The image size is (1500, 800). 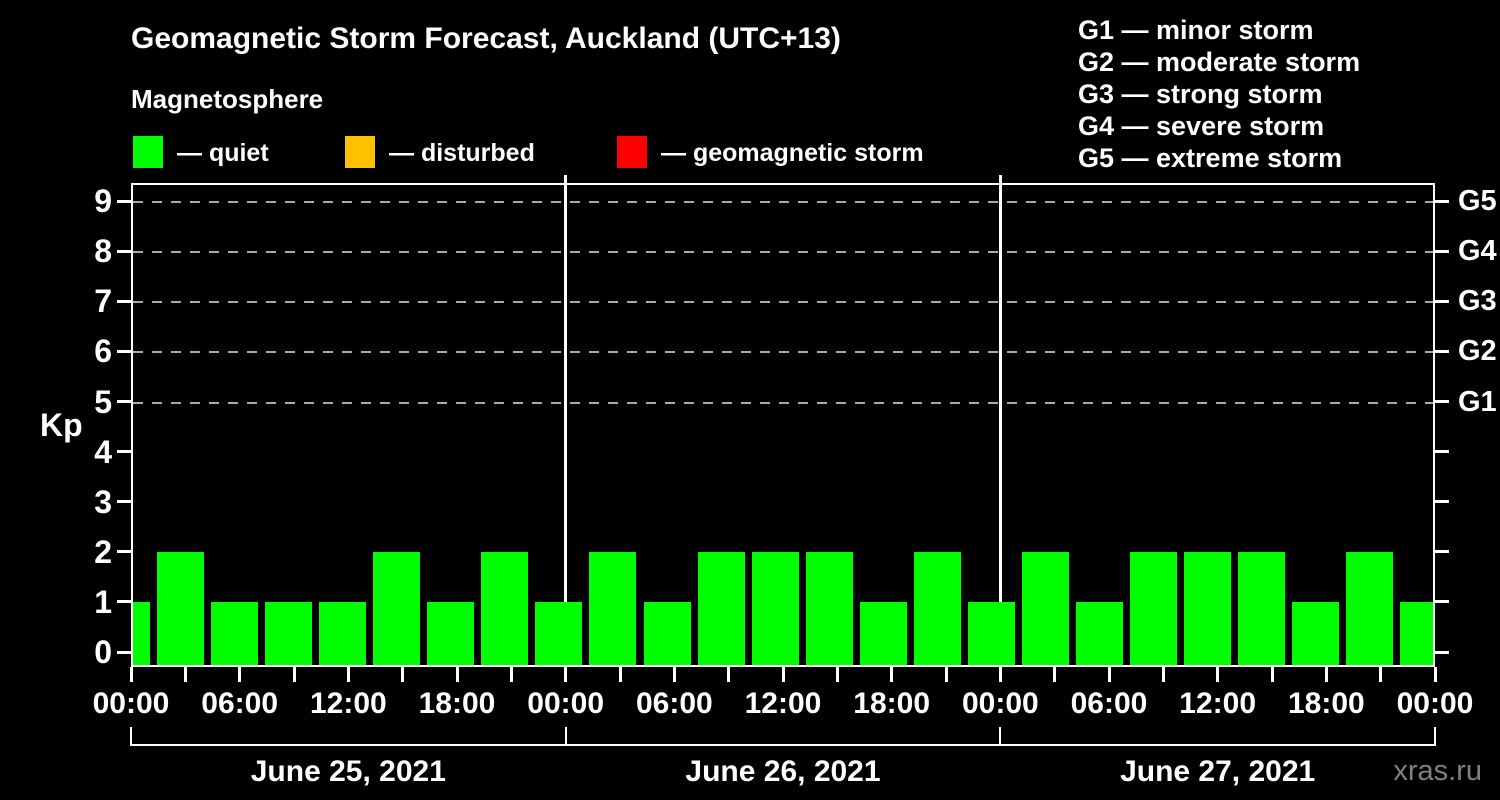 What do you see at coordinates (103, 652) in the screenshot?
I see `y-tick-label: 0` at bounding box center [103, 652].